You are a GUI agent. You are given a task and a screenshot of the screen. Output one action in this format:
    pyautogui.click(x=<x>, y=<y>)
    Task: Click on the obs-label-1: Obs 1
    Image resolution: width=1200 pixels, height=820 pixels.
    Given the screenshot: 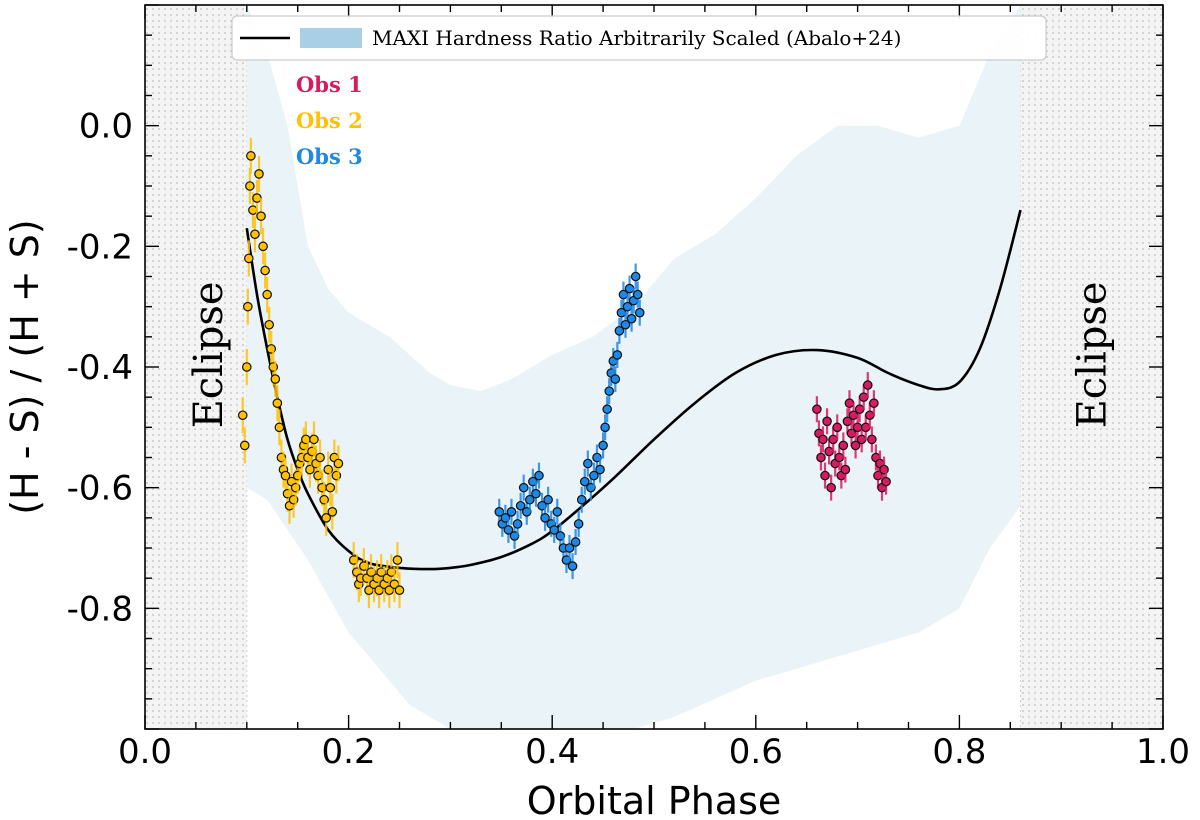 What is the action you would take?
    pyautogui.click(x=329, y=84)
    